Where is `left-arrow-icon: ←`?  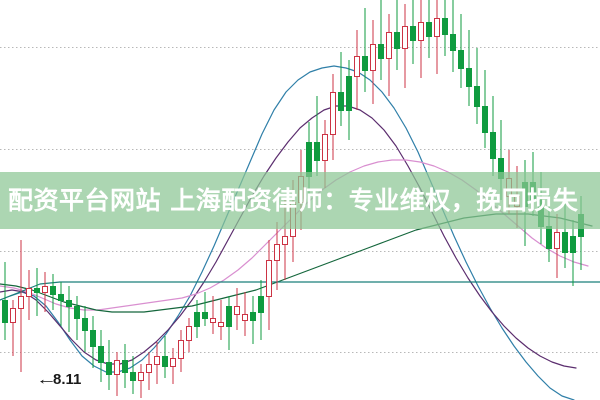 left-arrow-icon: ← is located at coordinates (46, 379).